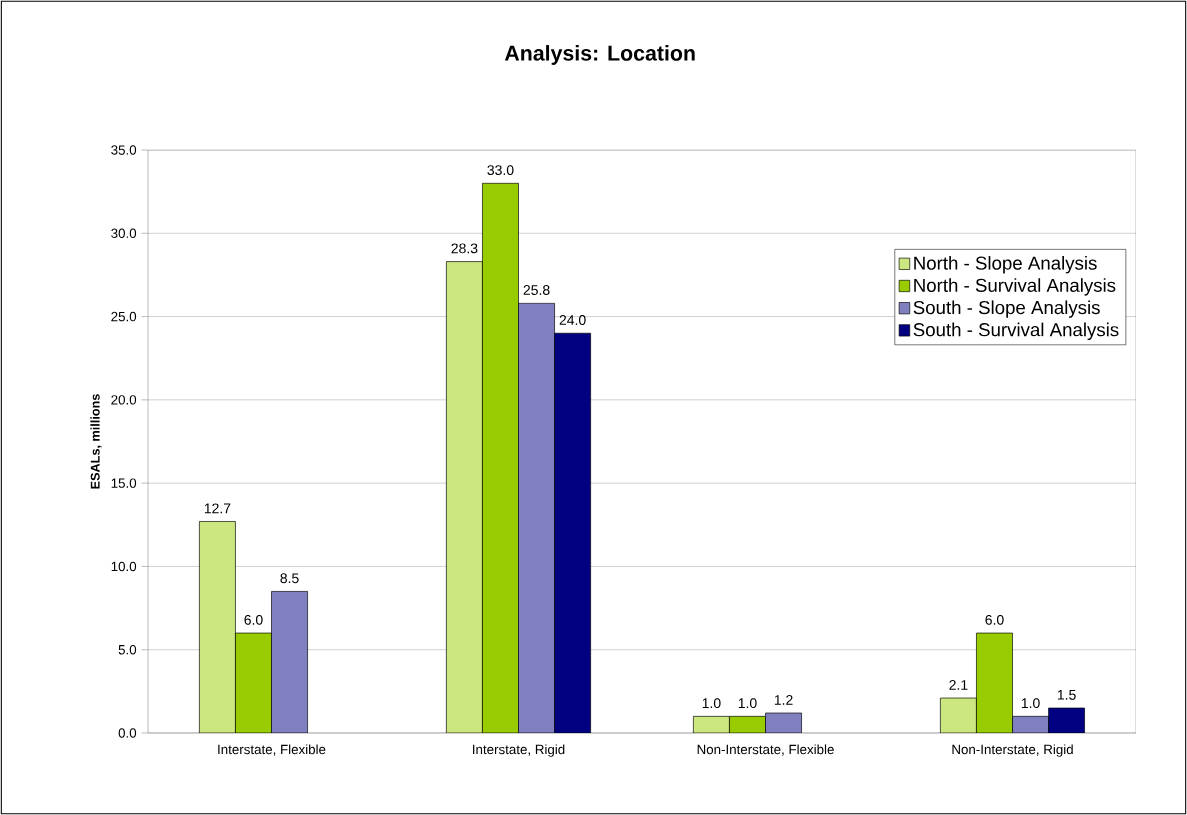 Image resolution: width=1187 pixels, height=815 pixels. I want to click on x-tick-label: Non-Interstate, Flexible, so click(765, 750).